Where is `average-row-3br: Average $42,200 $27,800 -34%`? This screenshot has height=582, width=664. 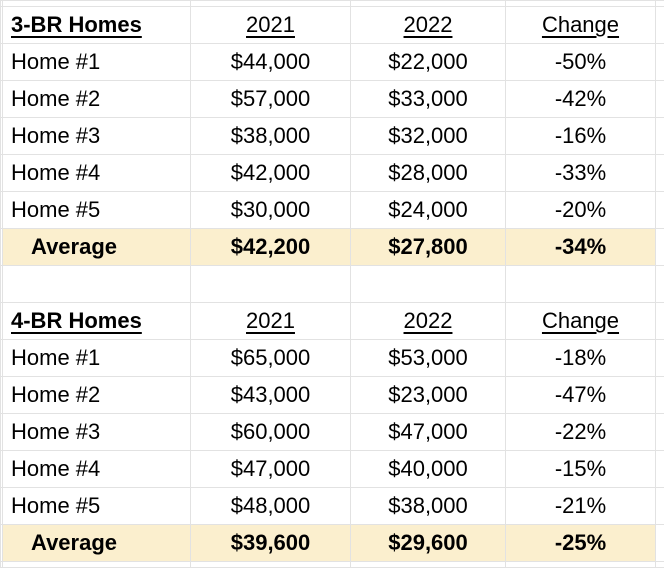
average-row-3br: Average $42,200 $27,800 -34% is located at coordinates (332, 247).